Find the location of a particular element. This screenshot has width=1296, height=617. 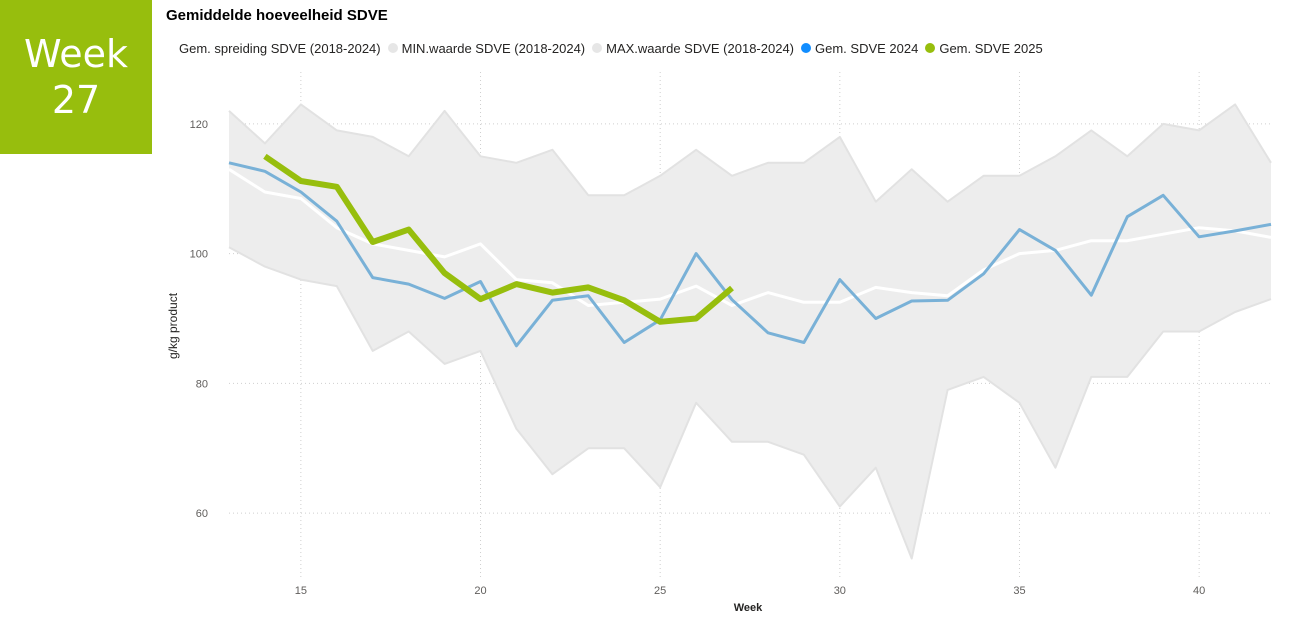

series-line-2025 is located at coordinates (498, 239).